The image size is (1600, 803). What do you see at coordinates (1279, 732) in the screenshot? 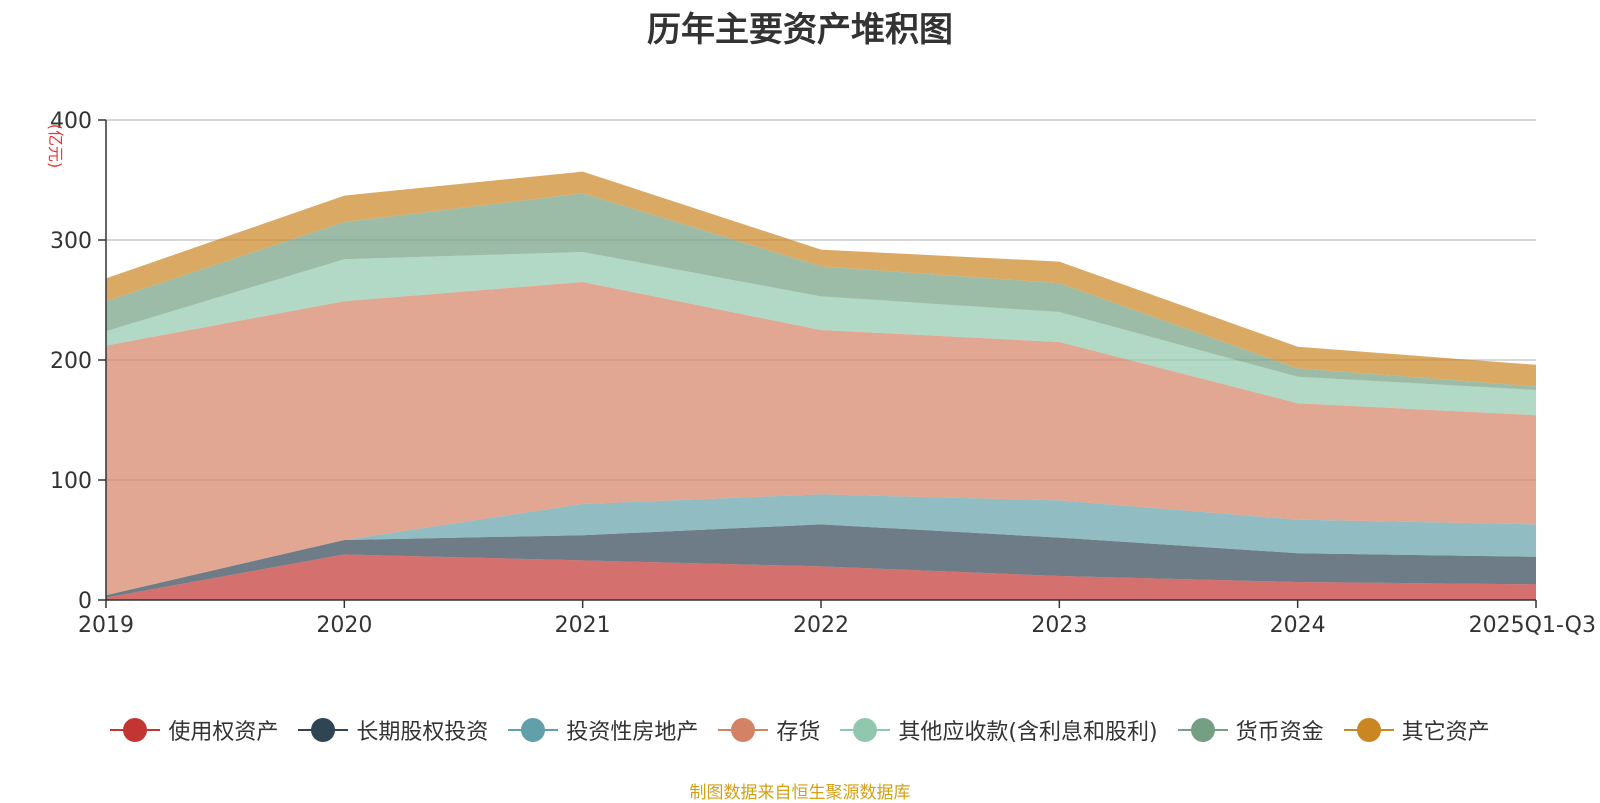
I see `legend-label: 货币资金` at bounding box center [1279, 732].